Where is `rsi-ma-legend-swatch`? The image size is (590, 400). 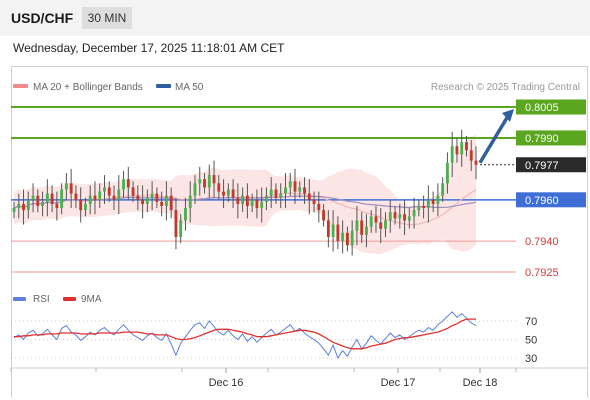 rsi-ma-legend-swatch is located at coordinates (69, 299).